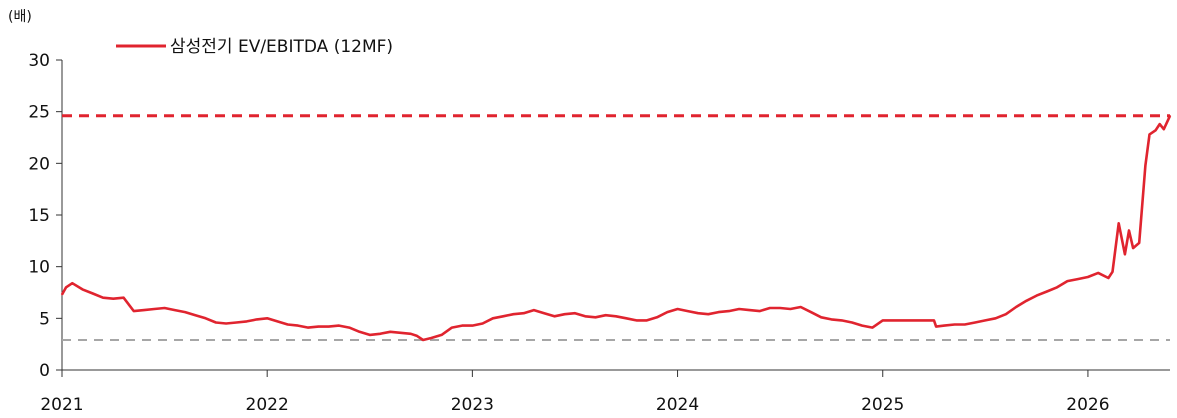 Image resolution: width=1177 pixels, height=418 pixels. Describe the element at coordinates (39, 216) in the screenshot. I see `y-tick-label: 15` at that location.